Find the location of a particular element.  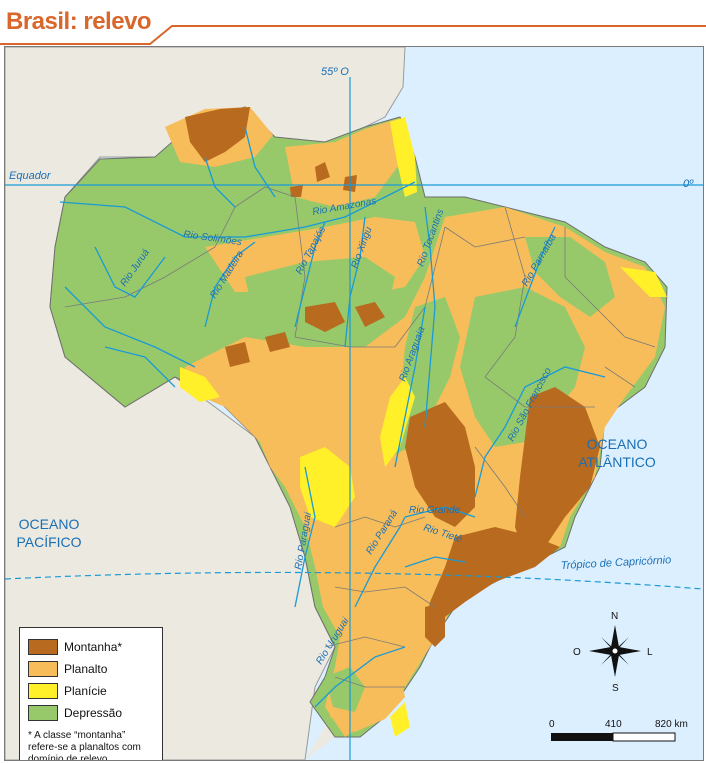

compass-rose: N S L O is located at coordinates (613, 652).